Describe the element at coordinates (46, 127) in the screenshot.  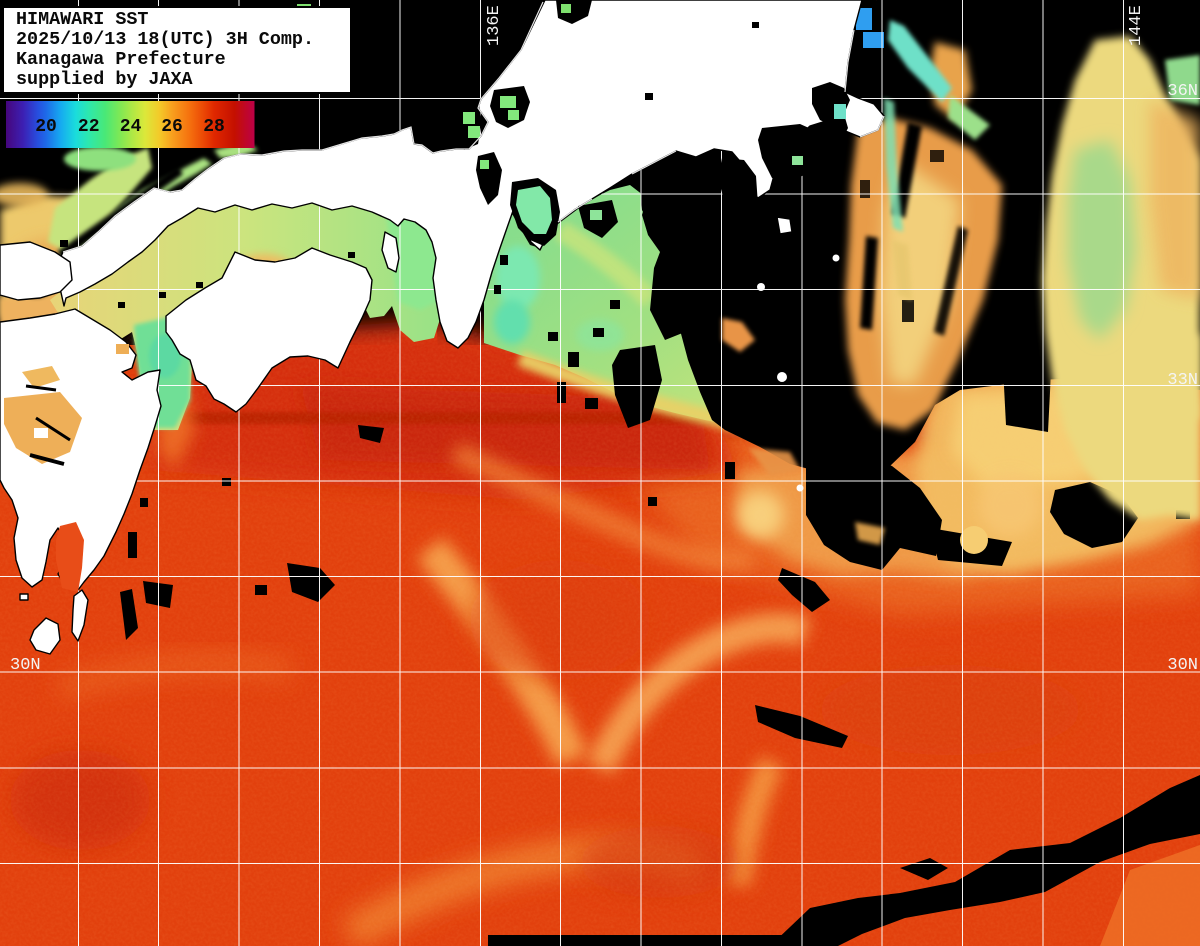
I see `svg-text: 20` at that location.